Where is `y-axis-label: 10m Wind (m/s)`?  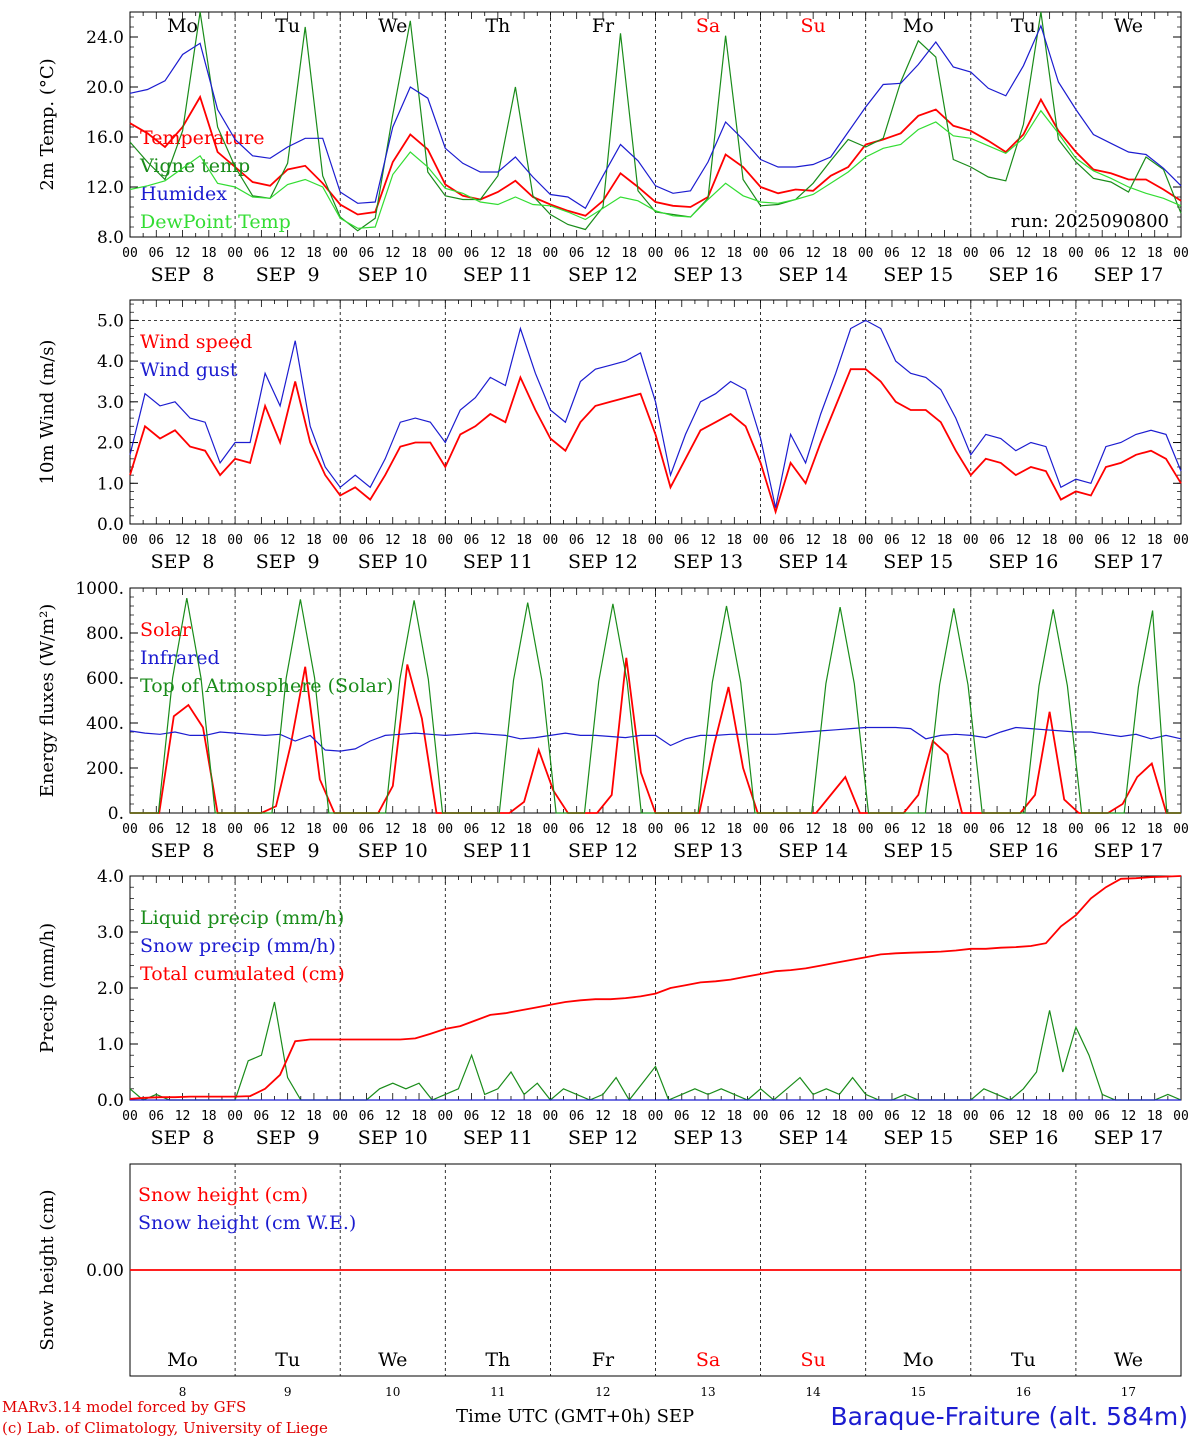
y-axis-label: 10m Wind (m/s) is located at coordinates (47, 412).